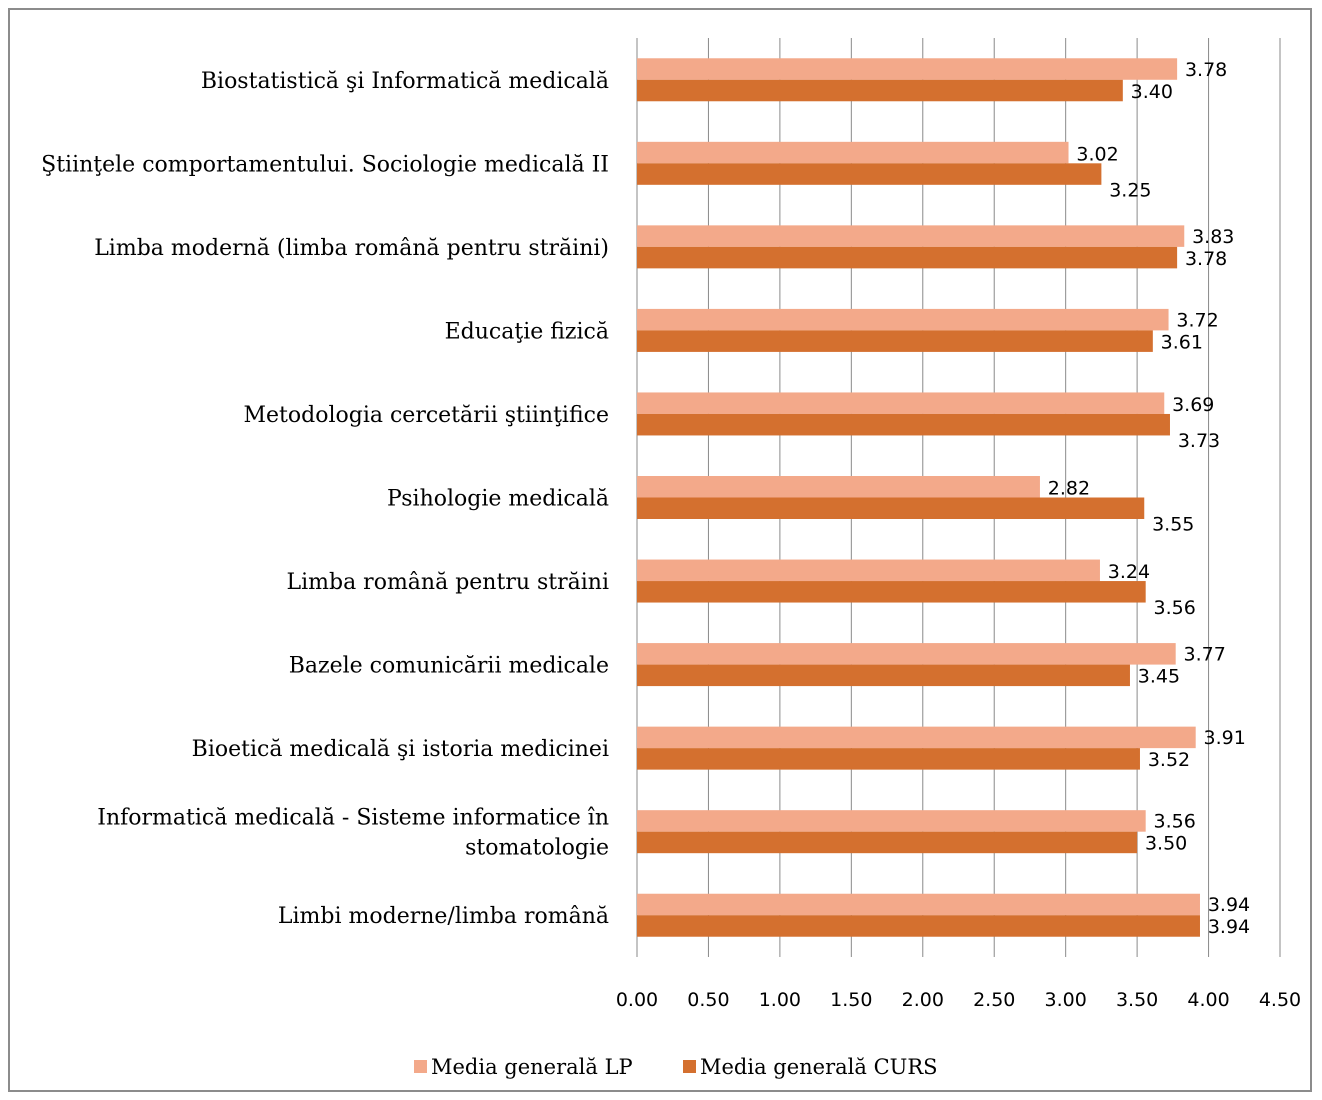 The image size is (1322, 1100). What do you see at coordinates (532, 1067) in the screenshot?
I see `legend-item-lp-label: Media generală LP` at bounding box center [532, 1067].